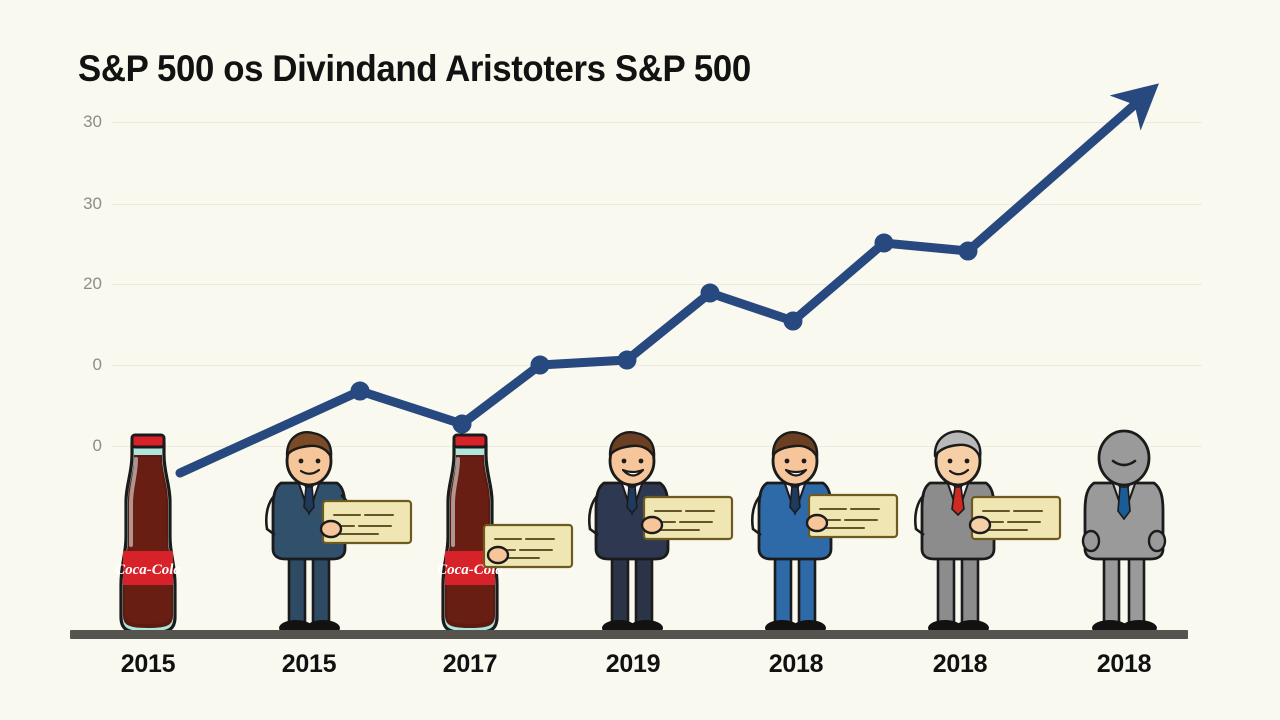 Image resolution: width=1280 pixels, height=720 pixels. What do you see at coordinates (92, 121) in the screenshot?
I see `y-axis-tick-0: 30` at bounding box center [92, 121].